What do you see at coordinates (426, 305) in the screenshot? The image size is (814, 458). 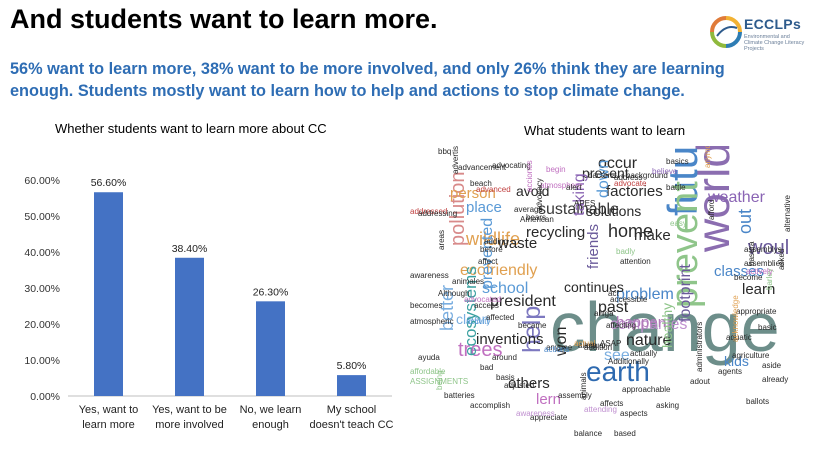 I see `wordcloud-word: becomes` at bounding box center [426, 305].